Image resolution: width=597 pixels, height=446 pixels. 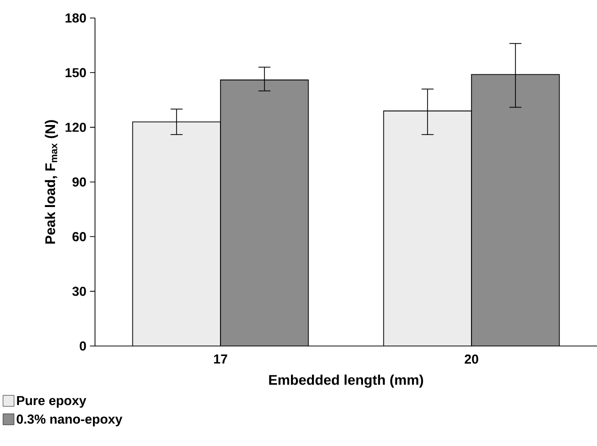 What do you see at coordinates (221, 359) in the screenshot?
I see `x-tick-label: 17` at bounding box center [221, 359].